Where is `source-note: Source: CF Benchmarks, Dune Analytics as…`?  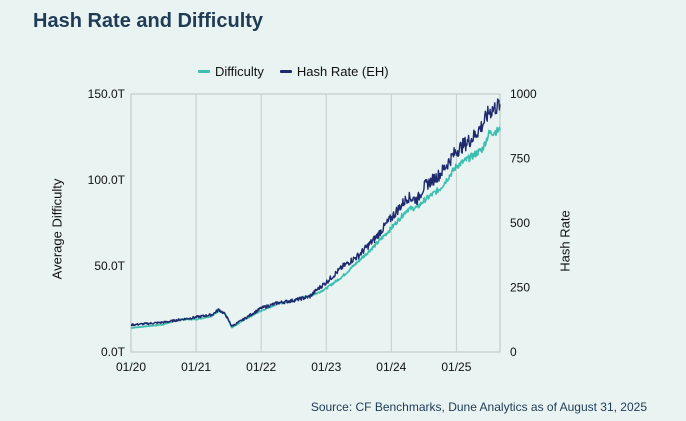
source-note: Source: CF Benchmarks, Dune Analytics as… is located at coordinates (478, 407).